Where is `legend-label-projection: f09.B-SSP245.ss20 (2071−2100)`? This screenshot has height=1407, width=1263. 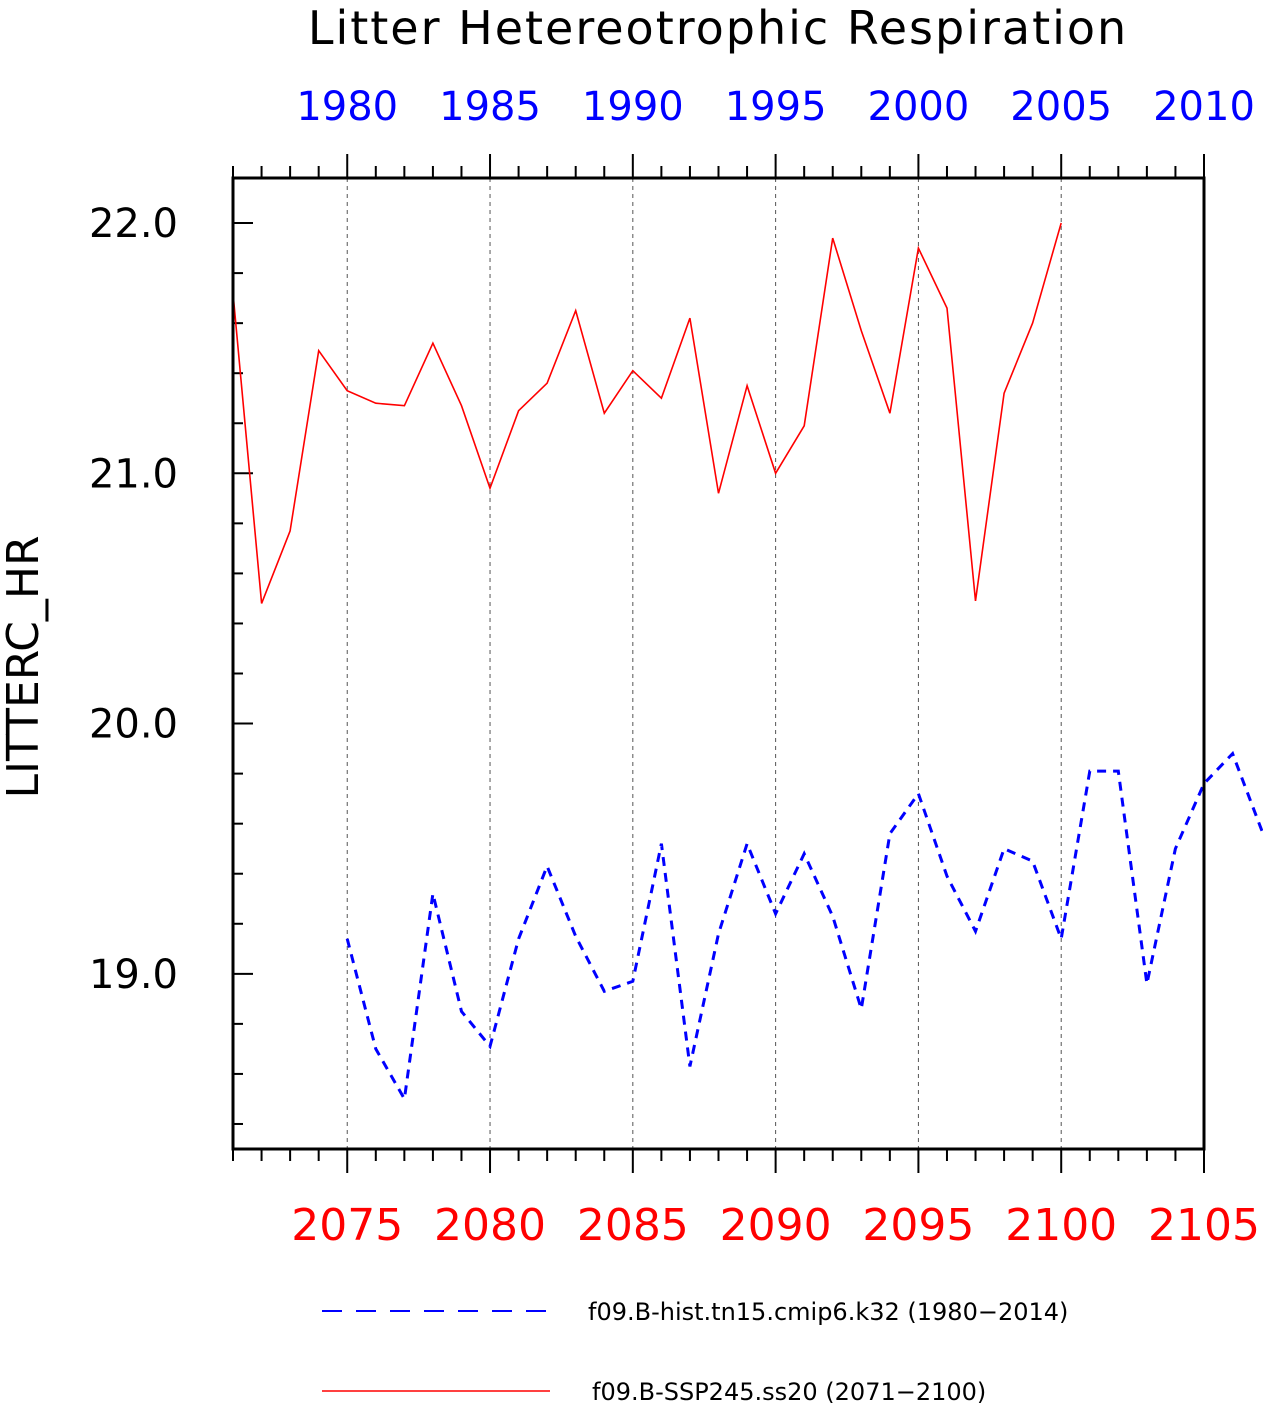
legend-label-projection: f09.B-SSP245.ss20 (2071−2100) is located at coordinates (789, 1392).